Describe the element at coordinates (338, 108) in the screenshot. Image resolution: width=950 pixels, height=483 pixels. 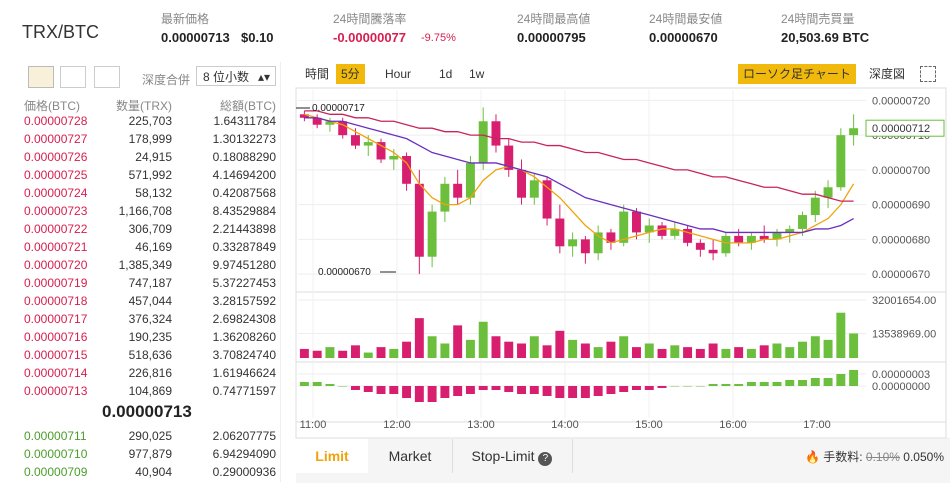
I see `high-label: 0.00000717` at that location.